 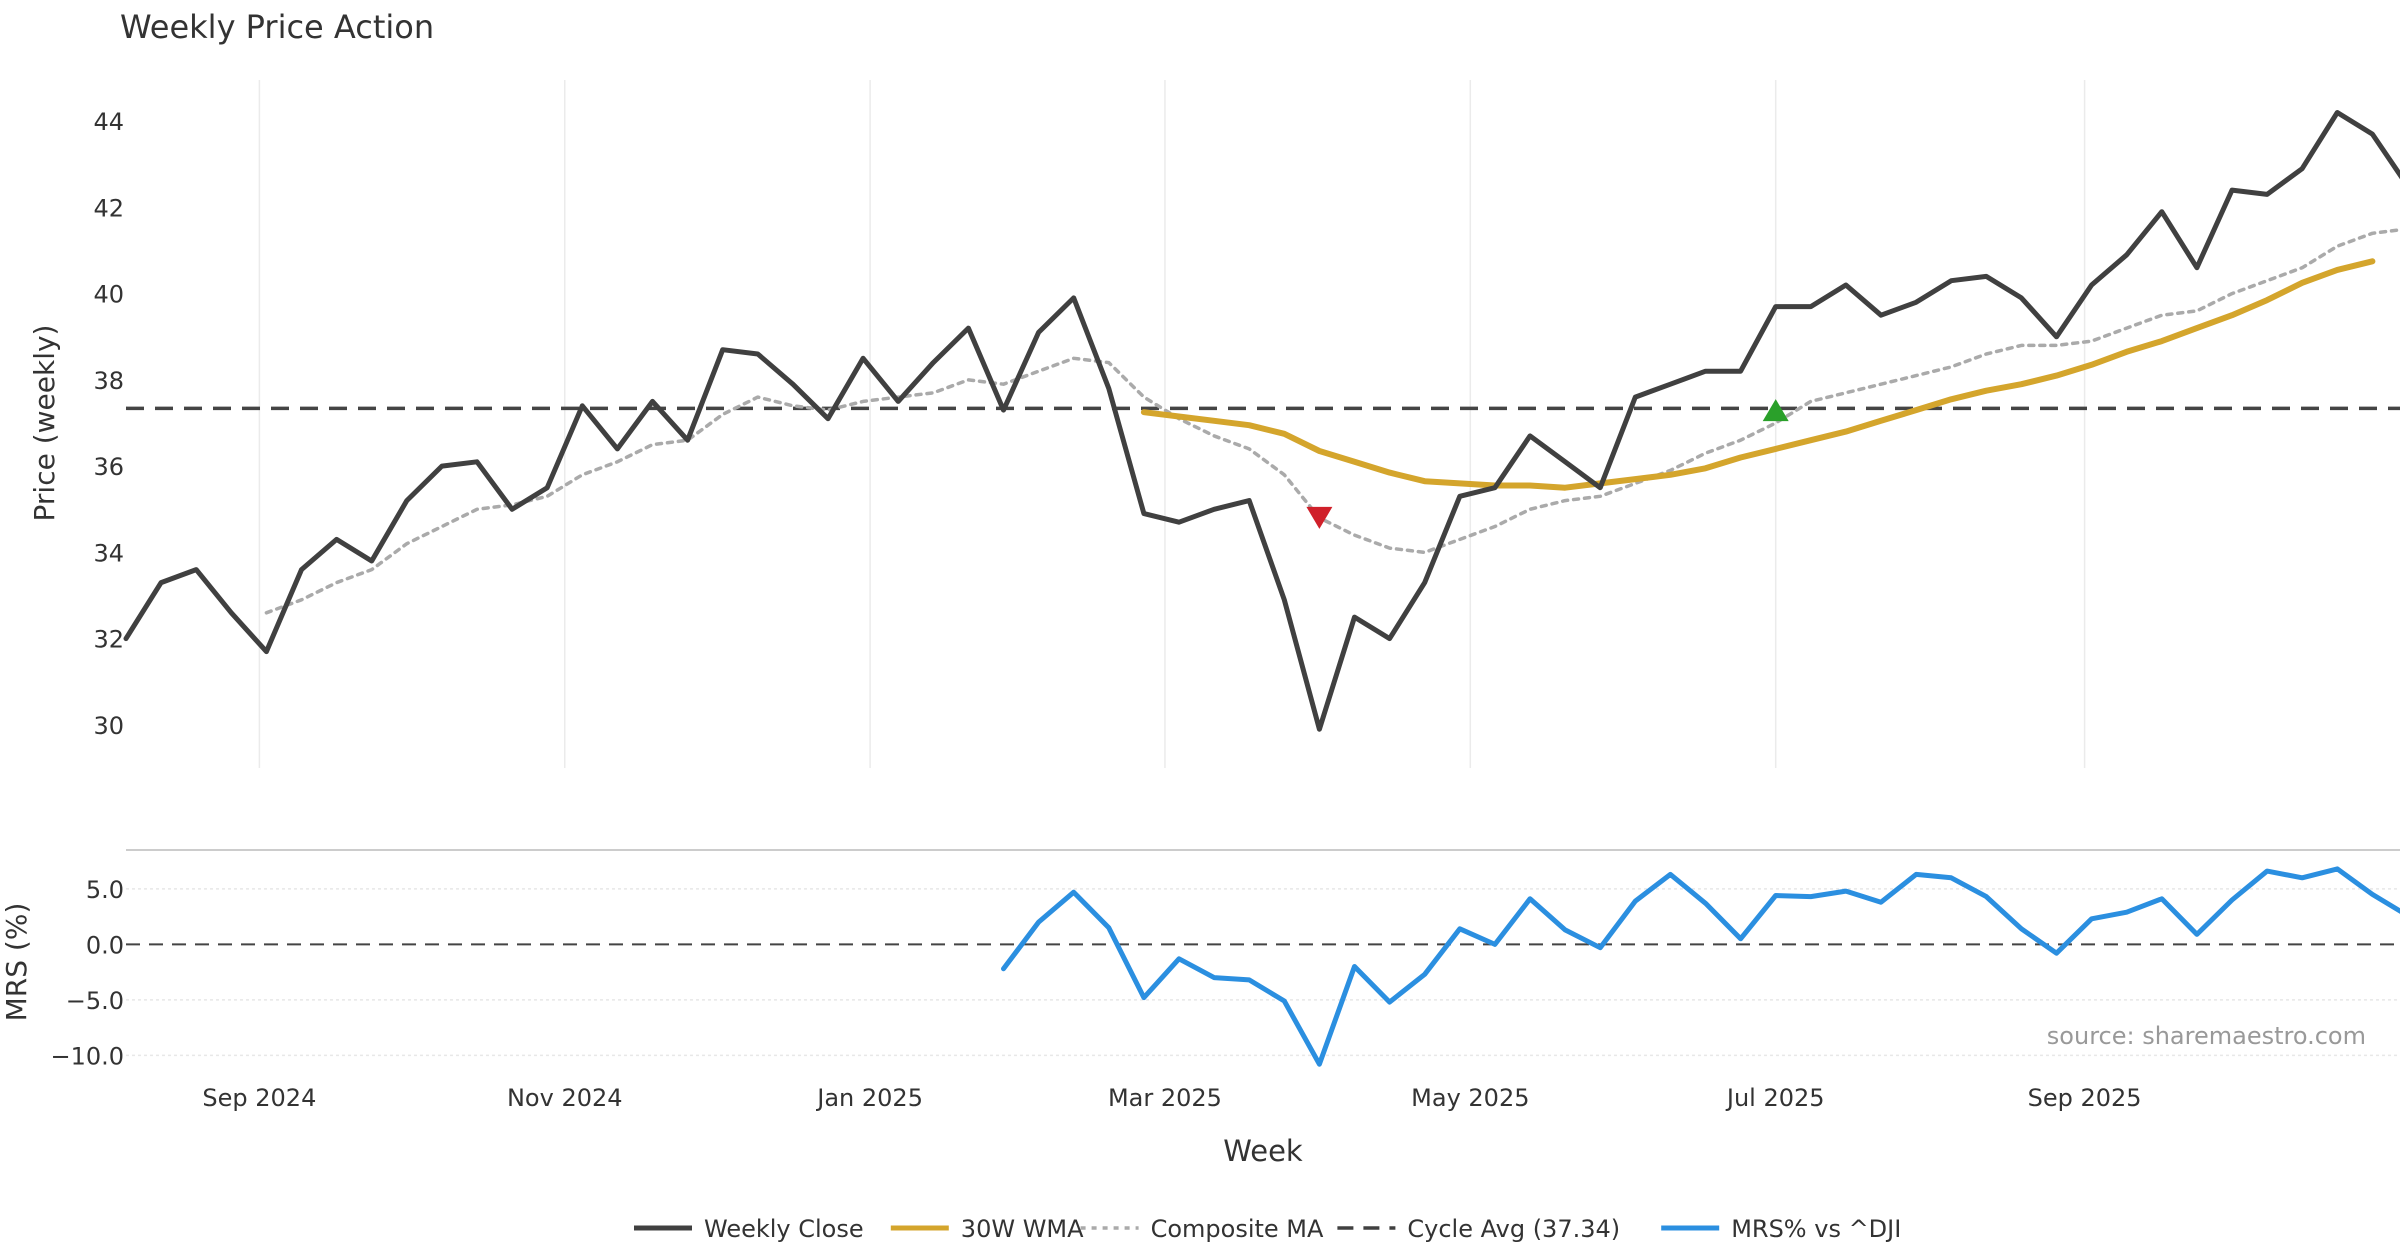 What do you see at coordinates (1165, 1098) in the screenshot?
I see `x-tick-label: Mar 2025` at bounding box center [1165, 1098].